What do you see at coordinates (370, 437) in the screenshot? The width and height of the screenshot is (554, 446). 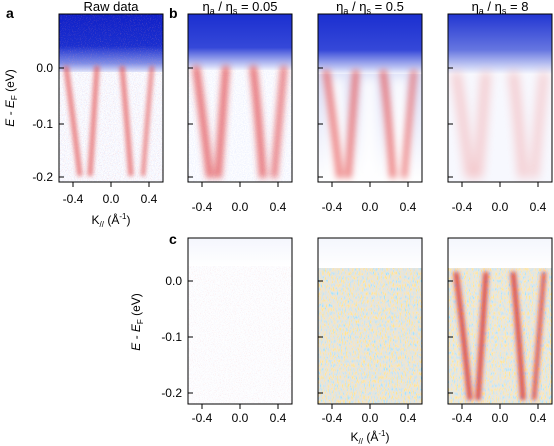 I see `x-axis-label-row2: K// (Å-1)` at bounding box center [370, 437].